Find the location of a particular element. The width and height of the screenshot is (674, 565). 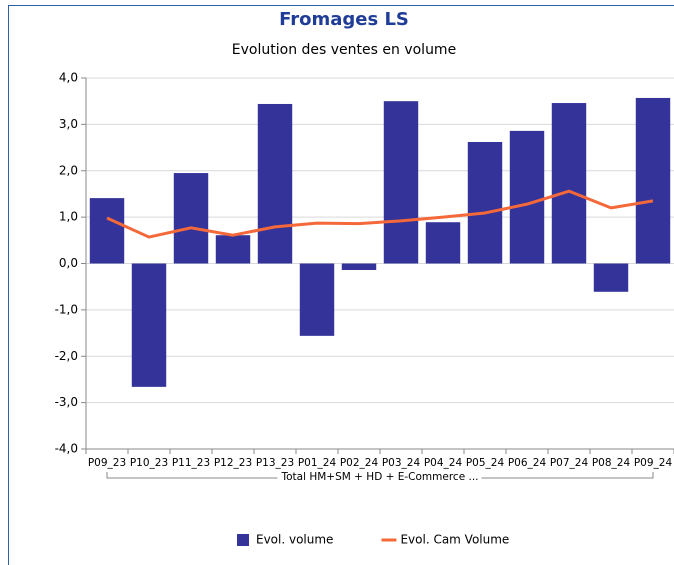

y-tick-label: -3,0 is located at coordinates (66, 402).